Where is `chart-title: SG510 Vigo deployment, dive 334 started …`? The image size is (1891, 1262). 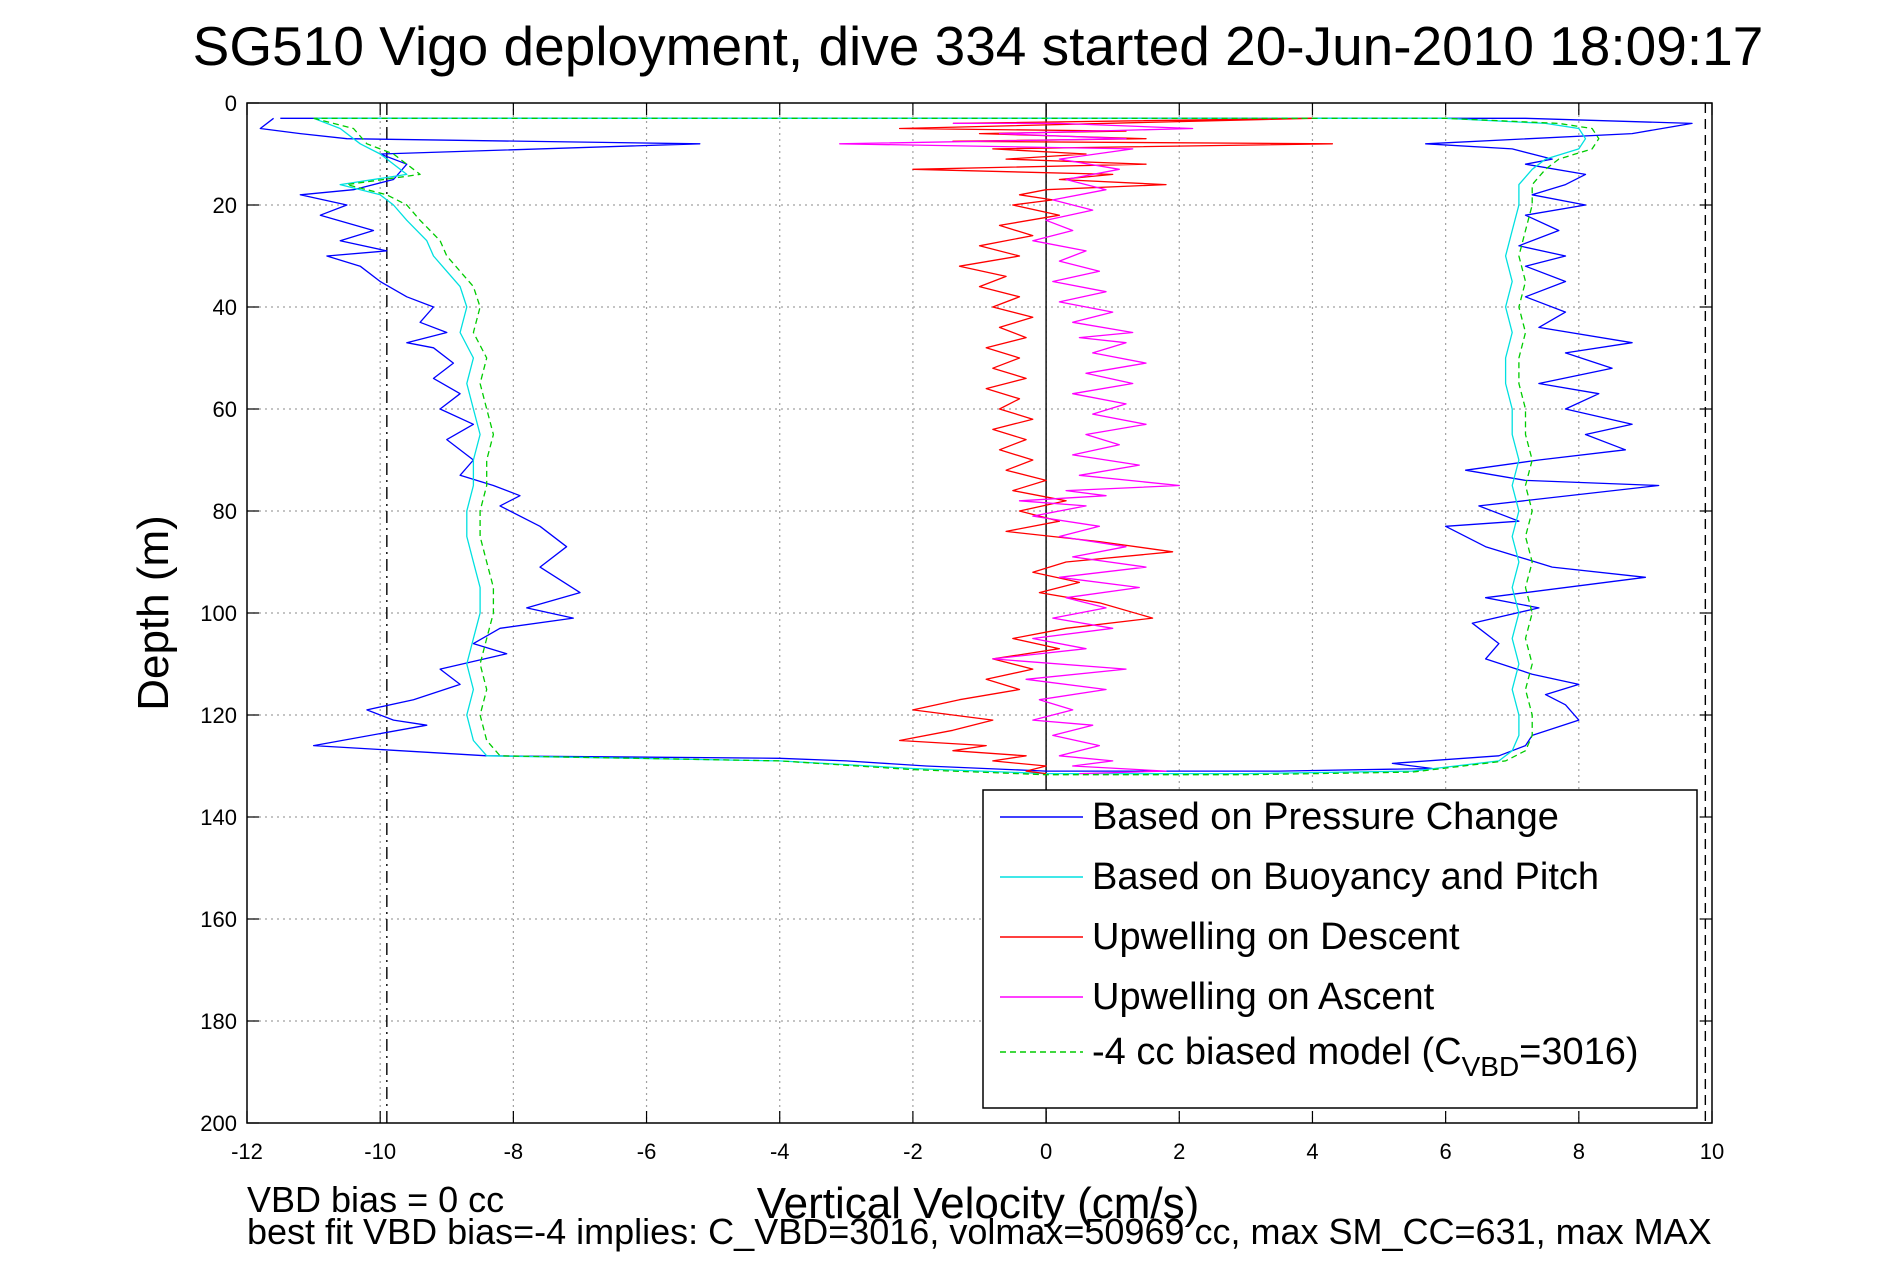 chart-title: SG510 Vigo deployment, dive 334 started … is located at coordinates (978, 46).